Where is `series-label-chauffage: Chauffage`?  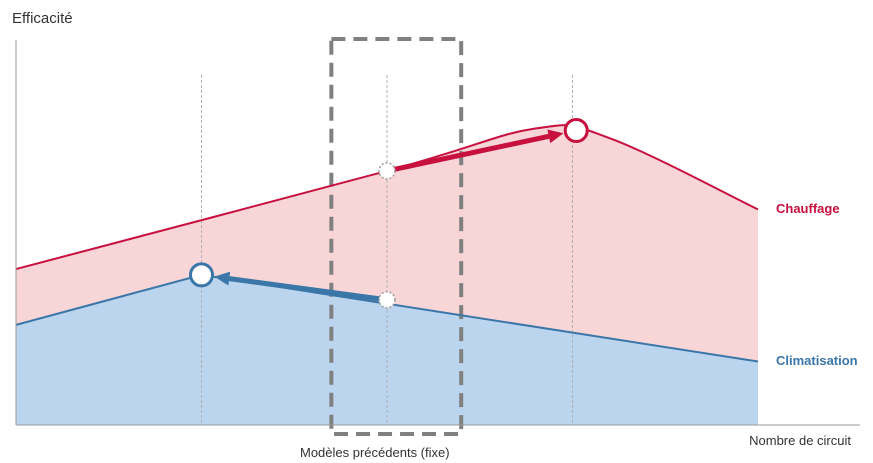 series-label-chauffage: Chauffage is located at coordinates (808, 209).